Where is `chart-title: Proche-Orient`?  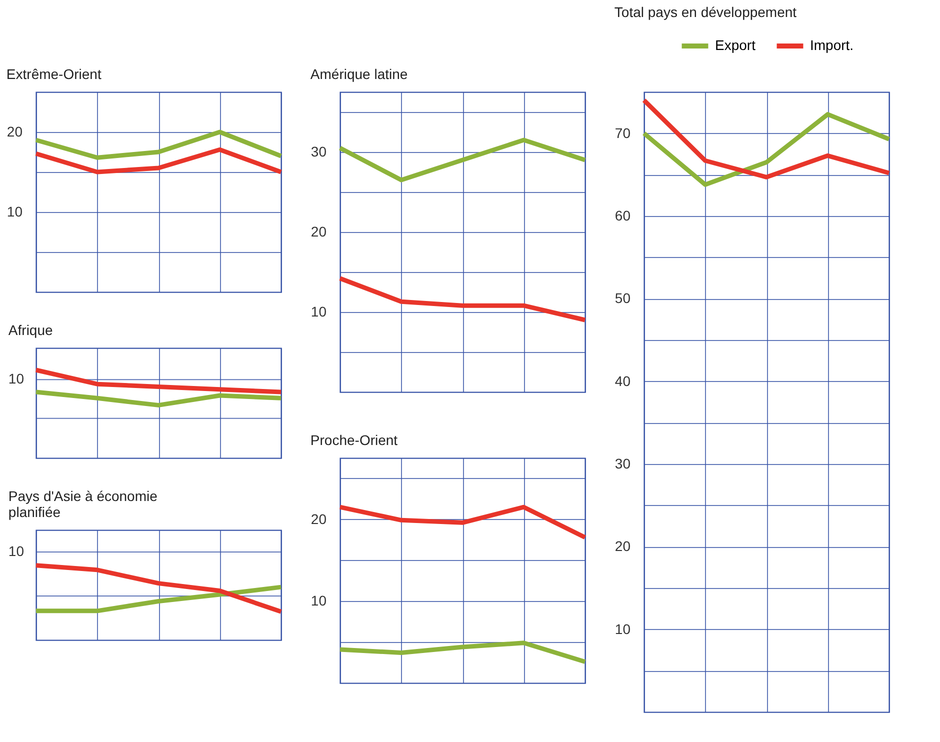 chart-title: Proche-Orient is located at coordinates (354, 440).